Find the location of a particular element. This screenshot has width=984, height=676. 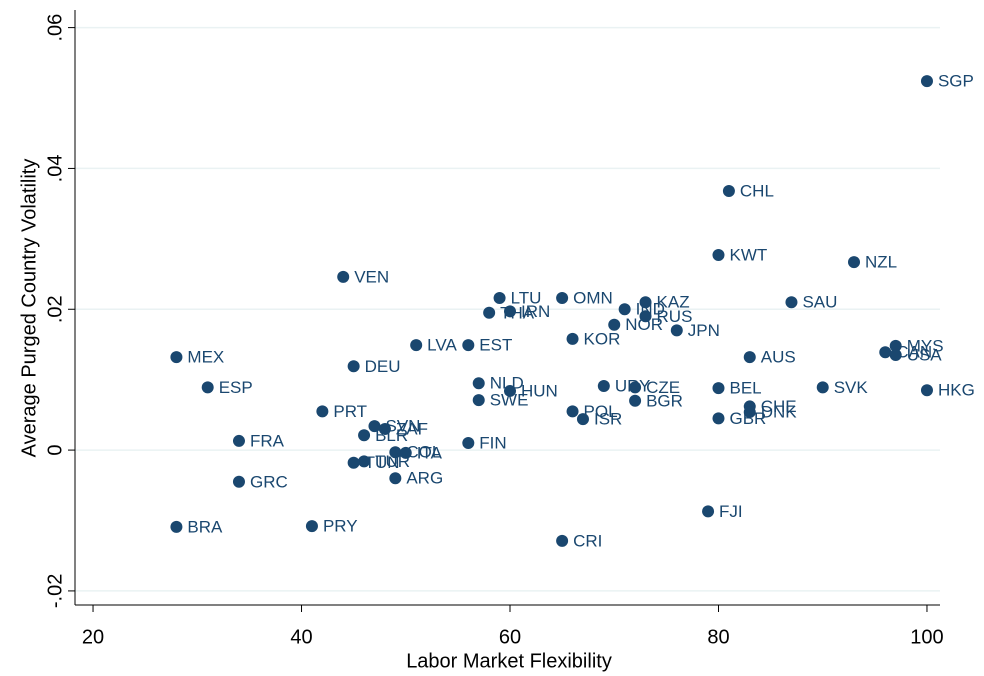

point-label: GBR is located at coordinates (747, 418).